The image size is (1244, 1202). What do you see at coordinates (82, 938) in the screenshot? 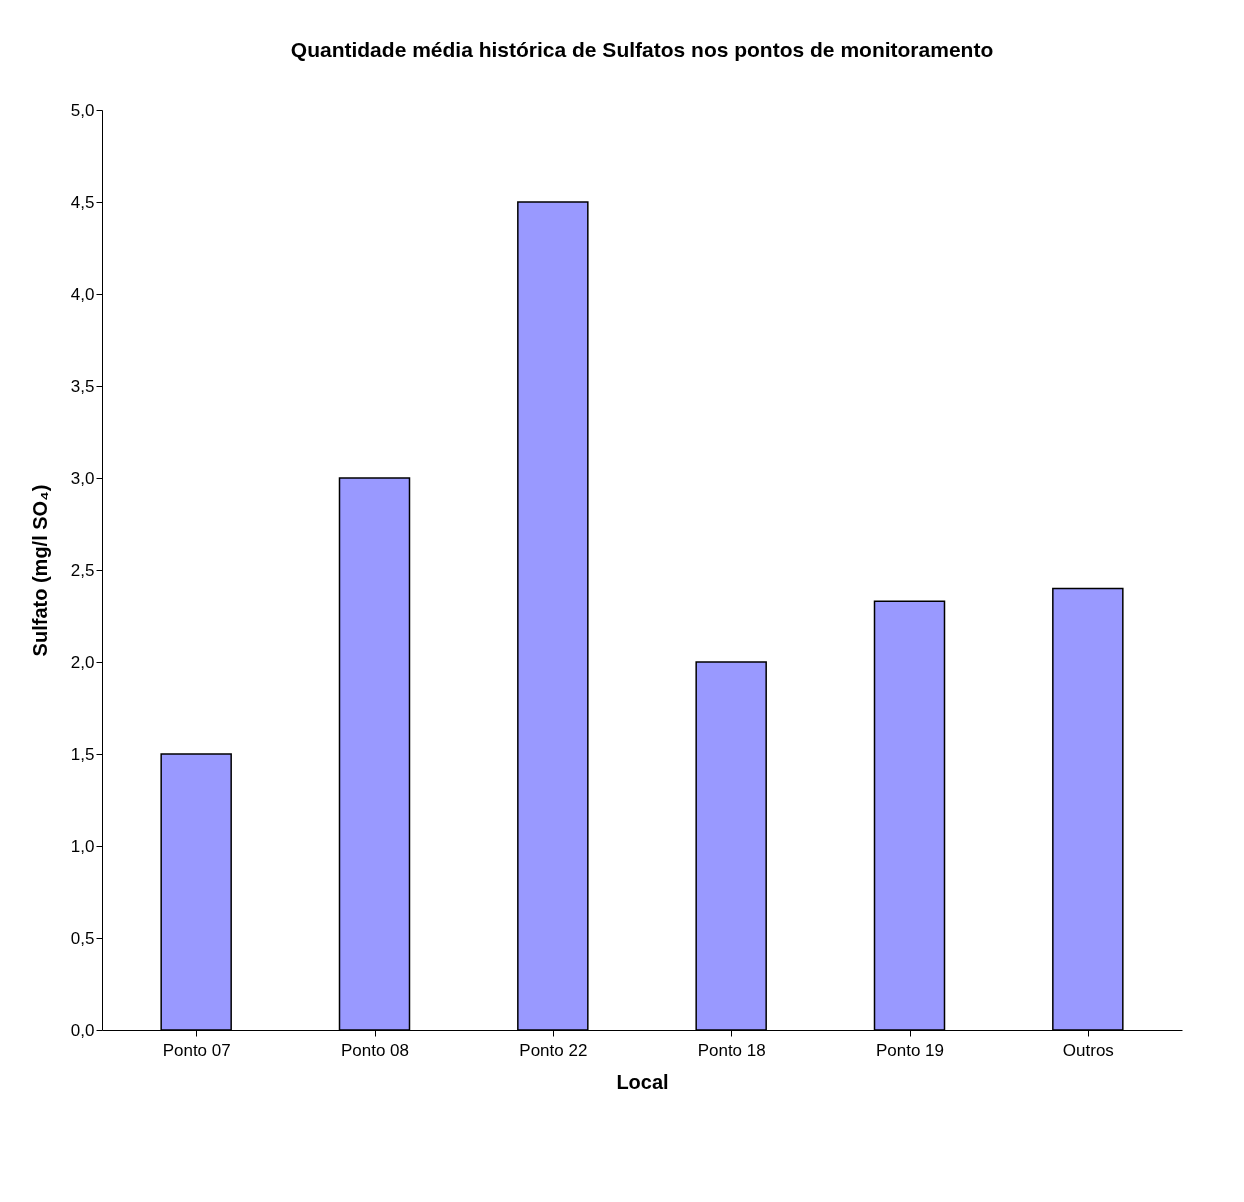
I see `y-tick-label: 0,5` at bounding box center [82, 938].